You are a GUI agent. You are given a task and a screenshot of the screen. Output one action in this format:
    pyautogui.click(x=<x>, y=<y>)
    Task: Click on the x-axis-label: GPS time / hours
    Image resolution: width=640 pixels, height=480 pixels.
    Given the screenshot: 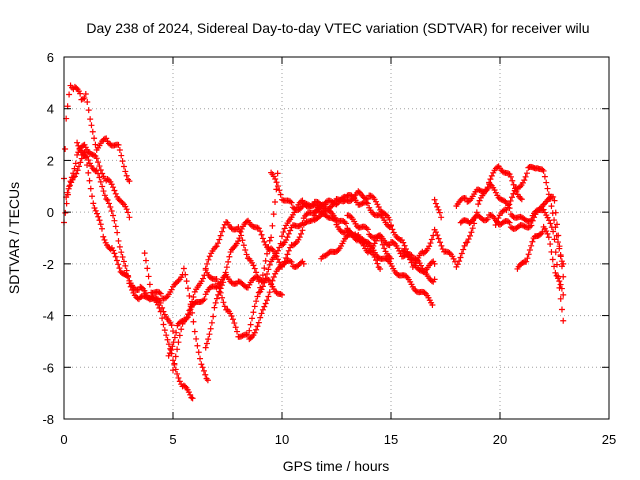 What is the action you would take?
    pyautogui.click(x=336, y=466)
    